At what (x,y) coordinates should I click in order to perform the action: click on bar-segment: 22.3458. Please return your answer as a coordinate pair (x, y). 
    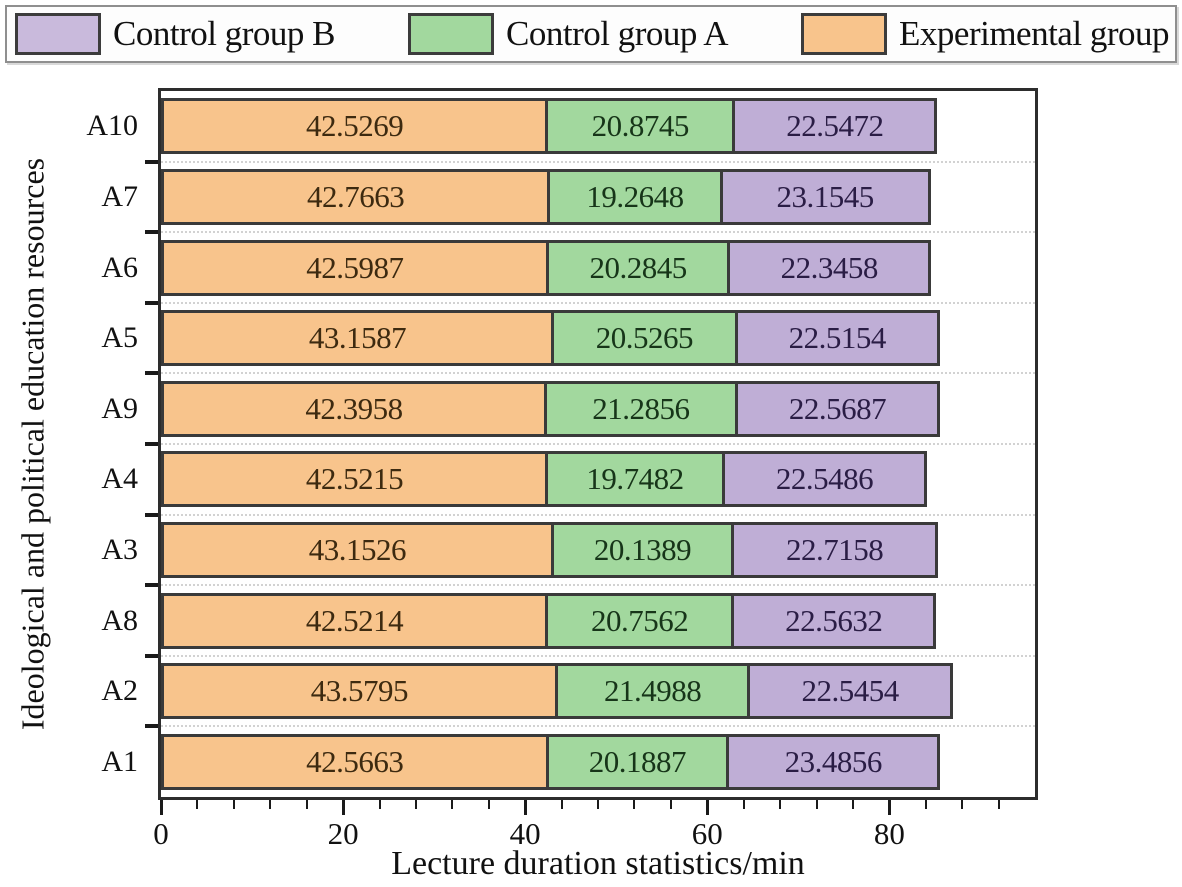
    Looking at the image, I should click on (829, 267).